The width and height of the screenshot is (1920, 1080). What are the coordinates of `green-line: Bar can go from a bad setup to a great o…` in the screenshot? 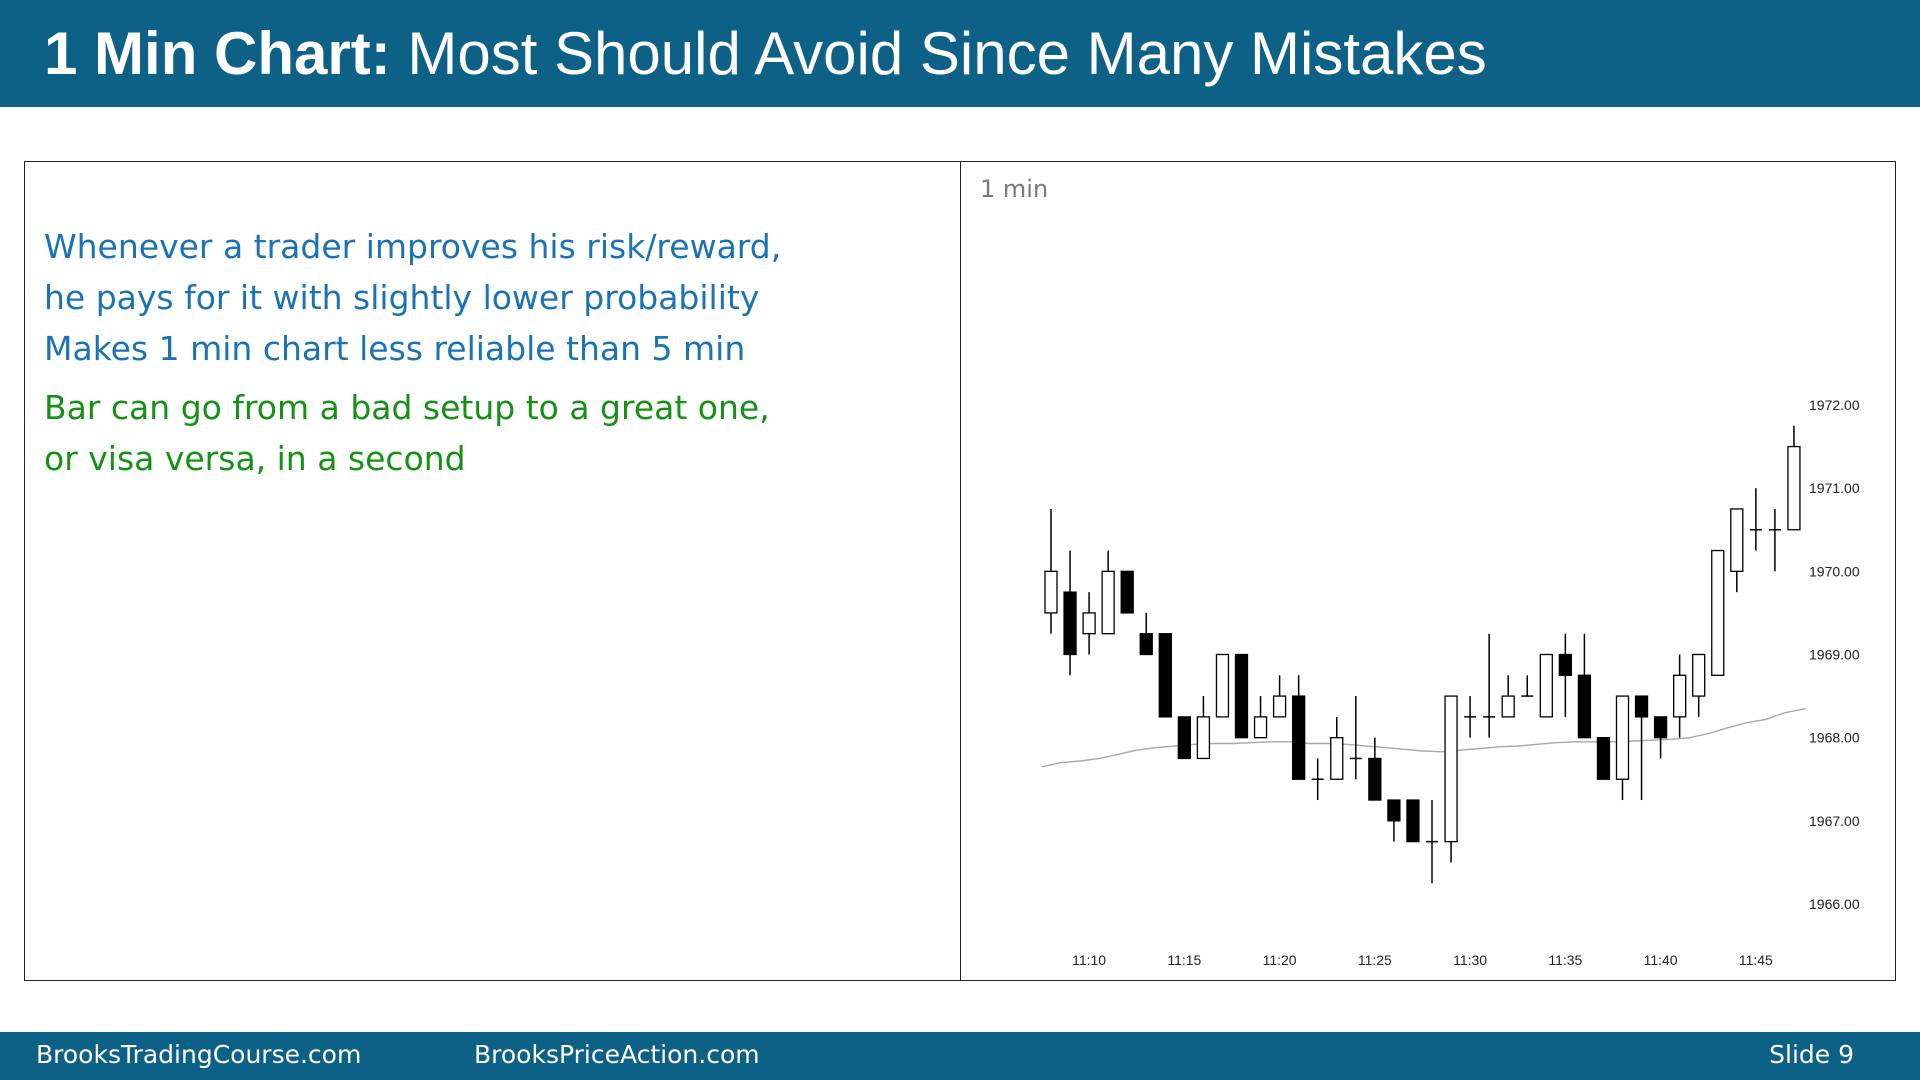 It's located at (407, 407).